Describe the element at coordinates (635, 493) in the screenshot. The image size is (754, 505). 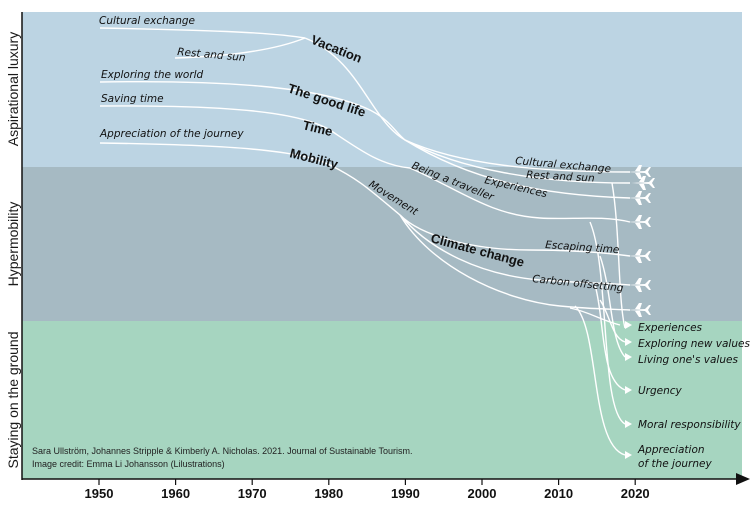
I see `x-tick-label: 2020` at that location.